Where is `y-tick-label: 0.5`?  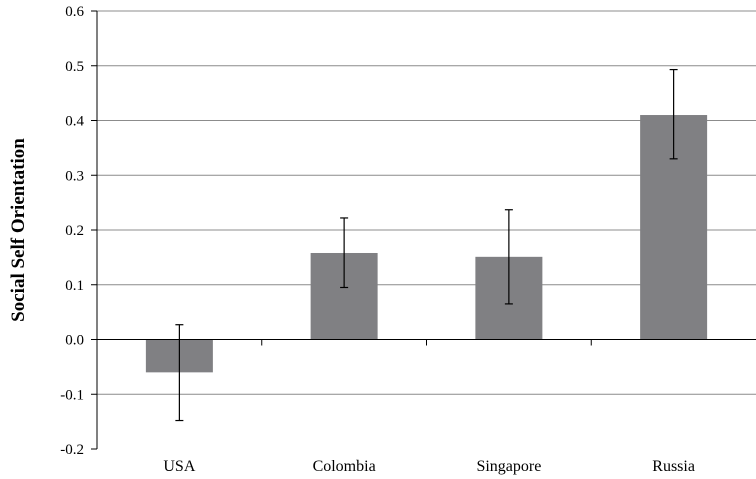
y-tick-label: 0.5 is located at coordinates (74, 67).